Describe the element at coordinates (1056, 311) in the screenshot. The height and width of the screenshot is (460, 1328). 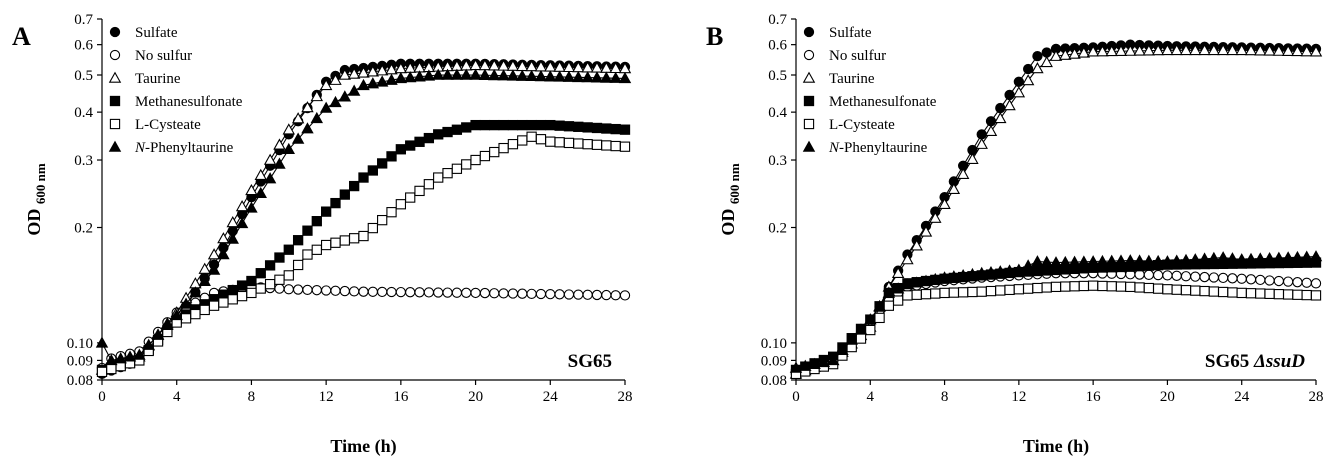
I see `series-n-phenyltaurine` at that location.